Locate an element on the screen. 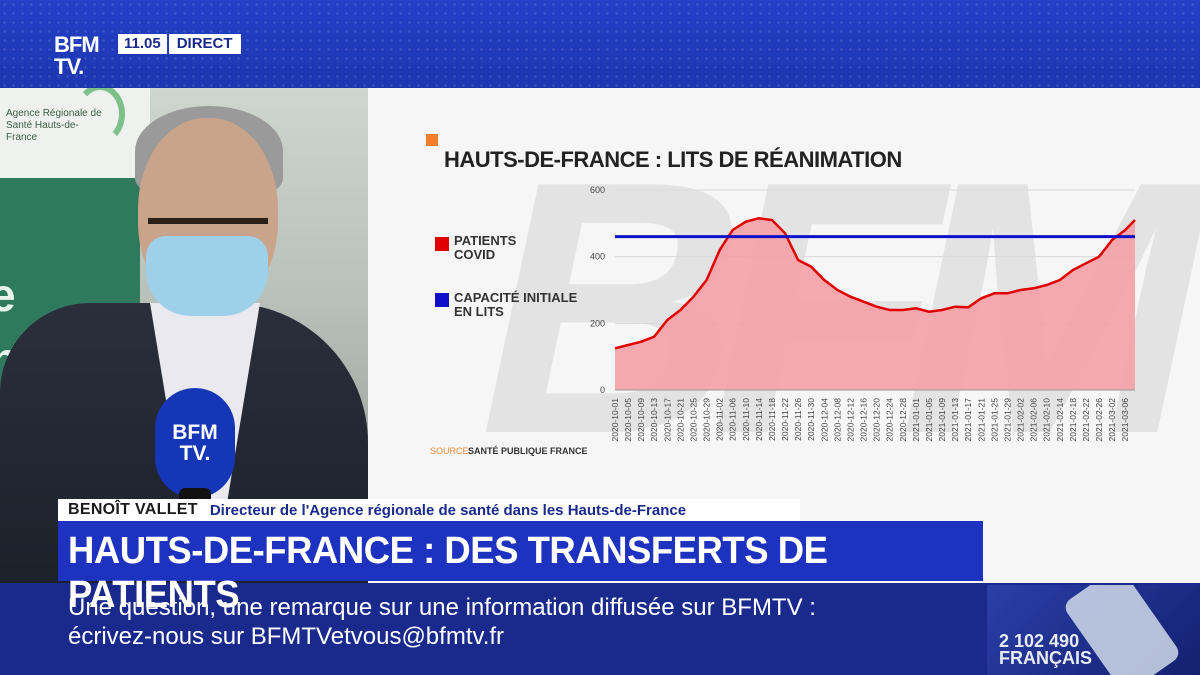 This screenshot has height=675, width=1200. legend-swatch-capacity is located at coordinates (442, 300).